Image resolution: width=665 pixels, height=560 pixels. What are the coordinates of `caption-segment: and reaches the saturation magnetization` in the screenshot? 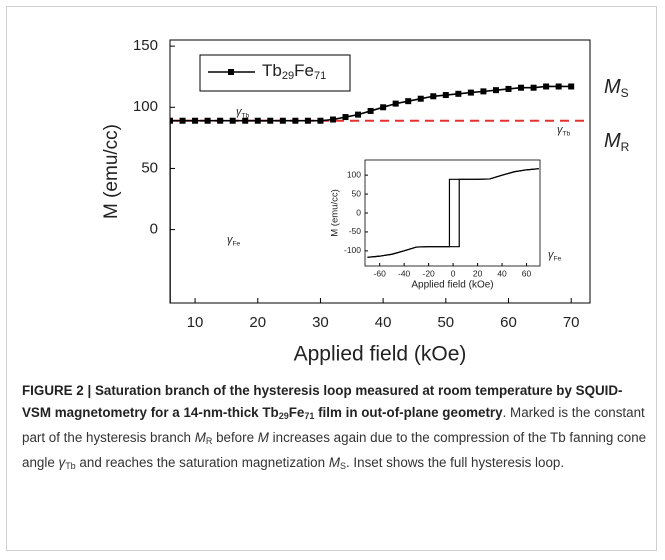 It's located at (202, 462).